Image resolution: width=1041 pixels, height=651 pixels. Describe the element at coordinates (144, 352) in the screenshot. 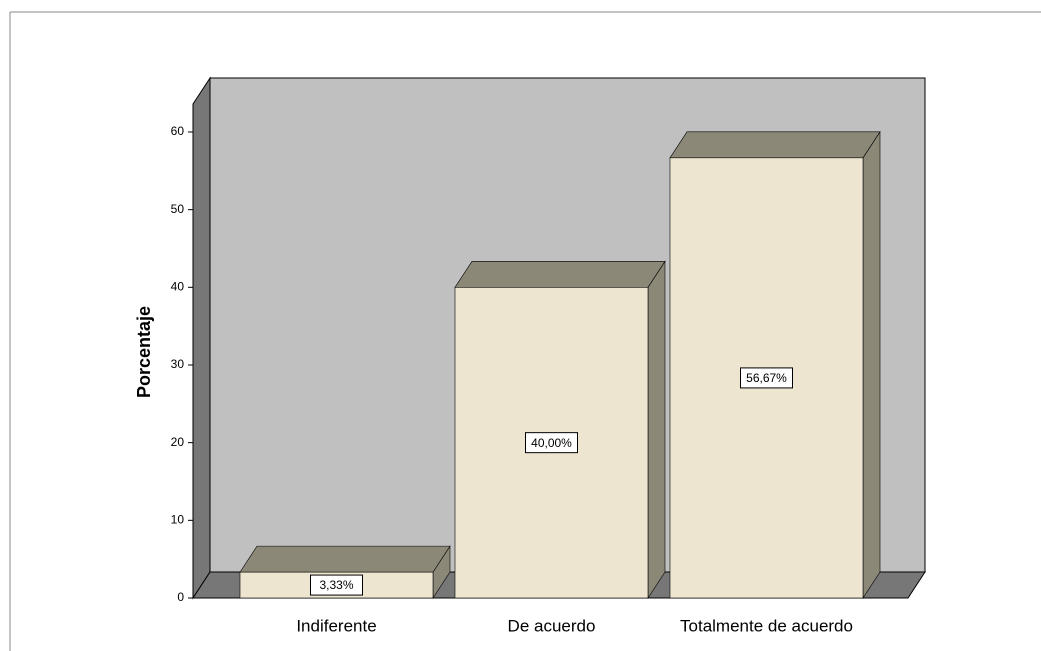

I see `y-axis-label: Porcentaje` at that location.